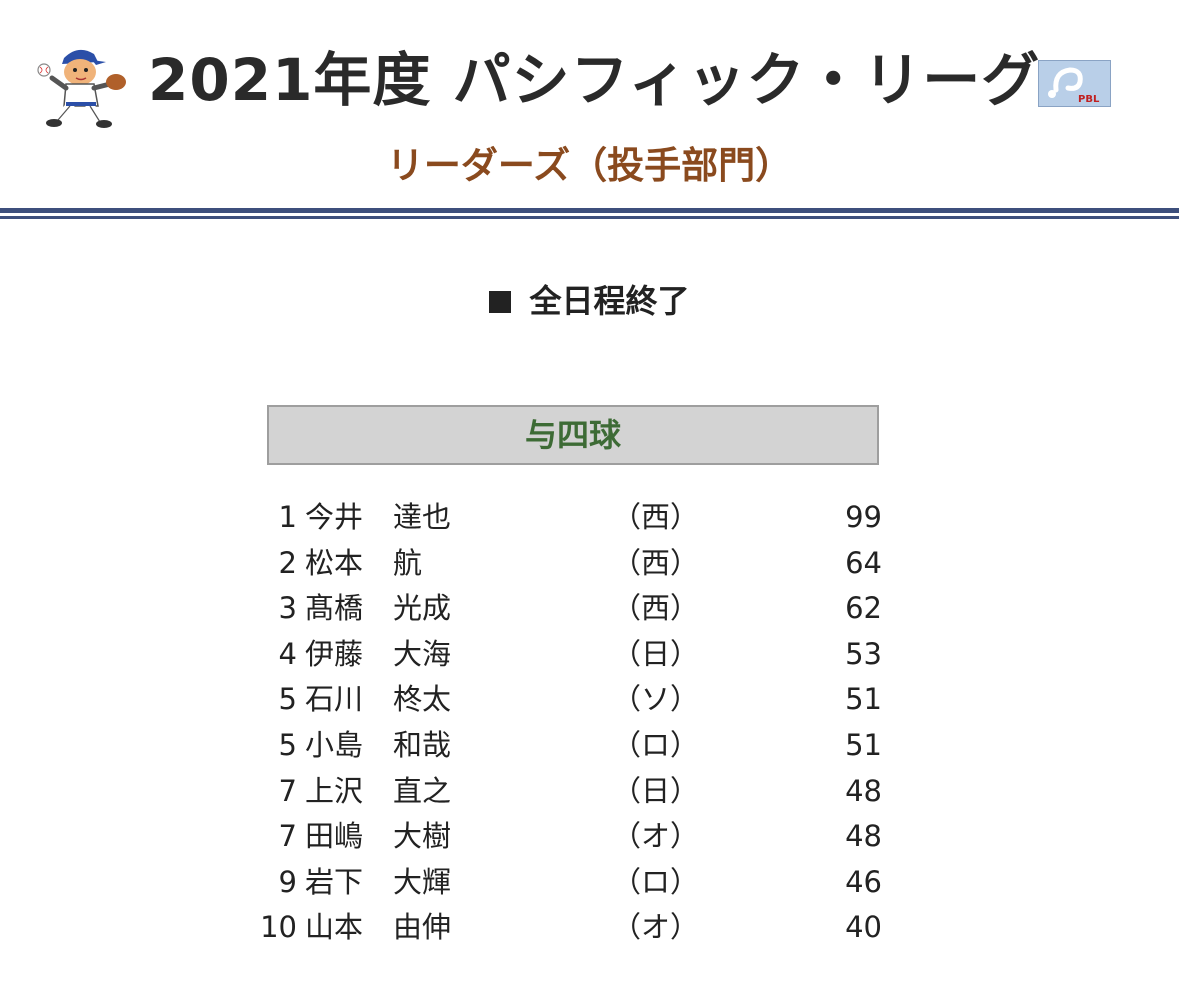  Describe the element at coordinates (609, 301) in the screenshot. I see `season-status-text: 全日程終了` at that location.